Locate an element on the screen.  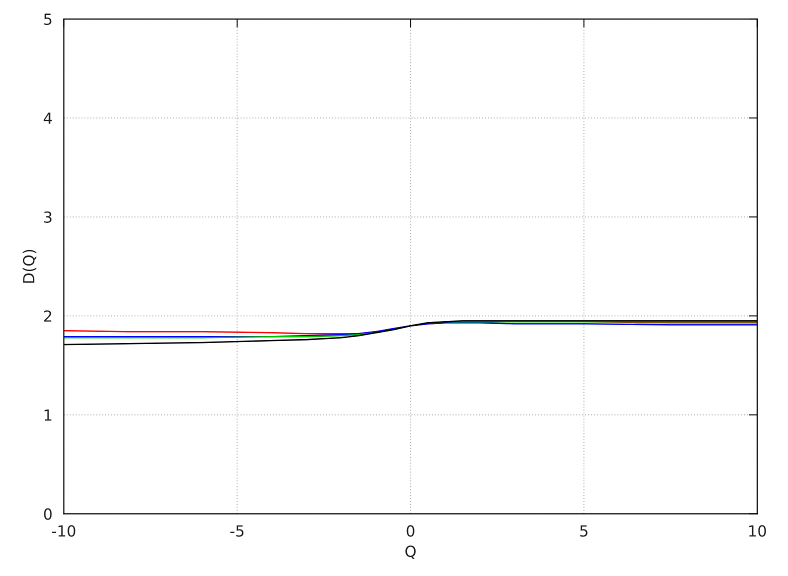
x-tick-label: 10 is located at coordinates (757, 531).